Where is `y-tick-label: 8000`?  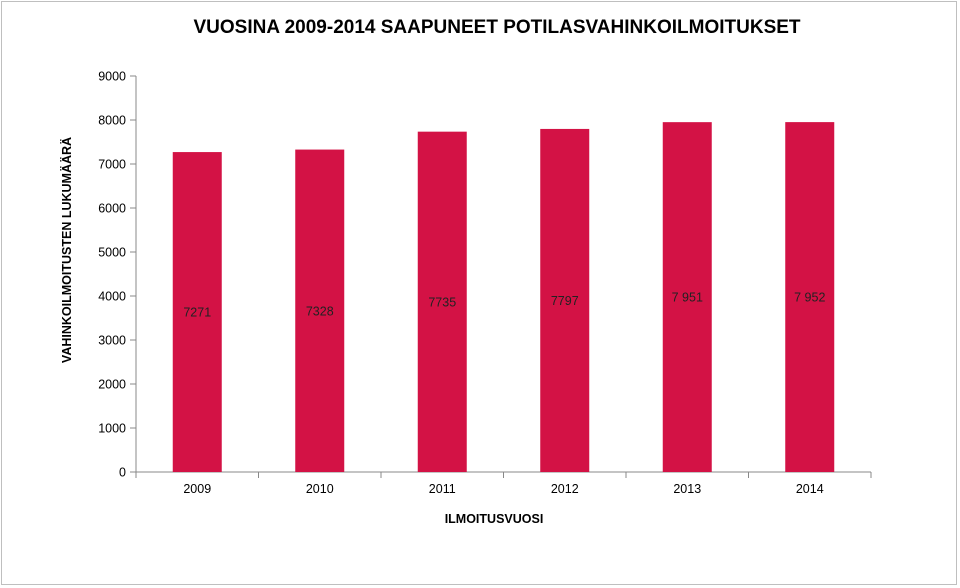 y-tick-label: 8000 is located at coordinates (112, 121).